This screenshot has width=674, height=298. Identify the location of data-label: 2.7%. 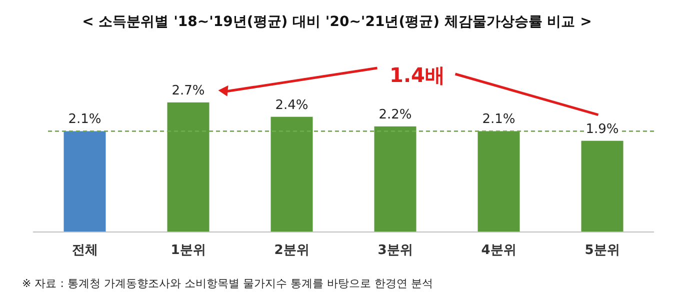
(188, 90).